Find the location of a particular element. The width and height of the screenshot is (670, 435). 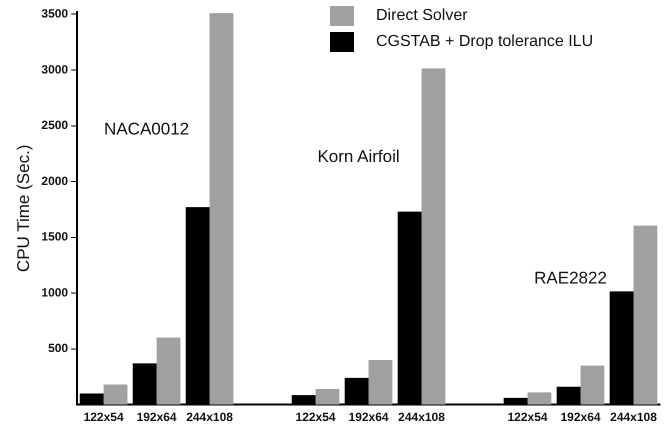

y-tick-label: 3000 is located at coordinates (54, 69).